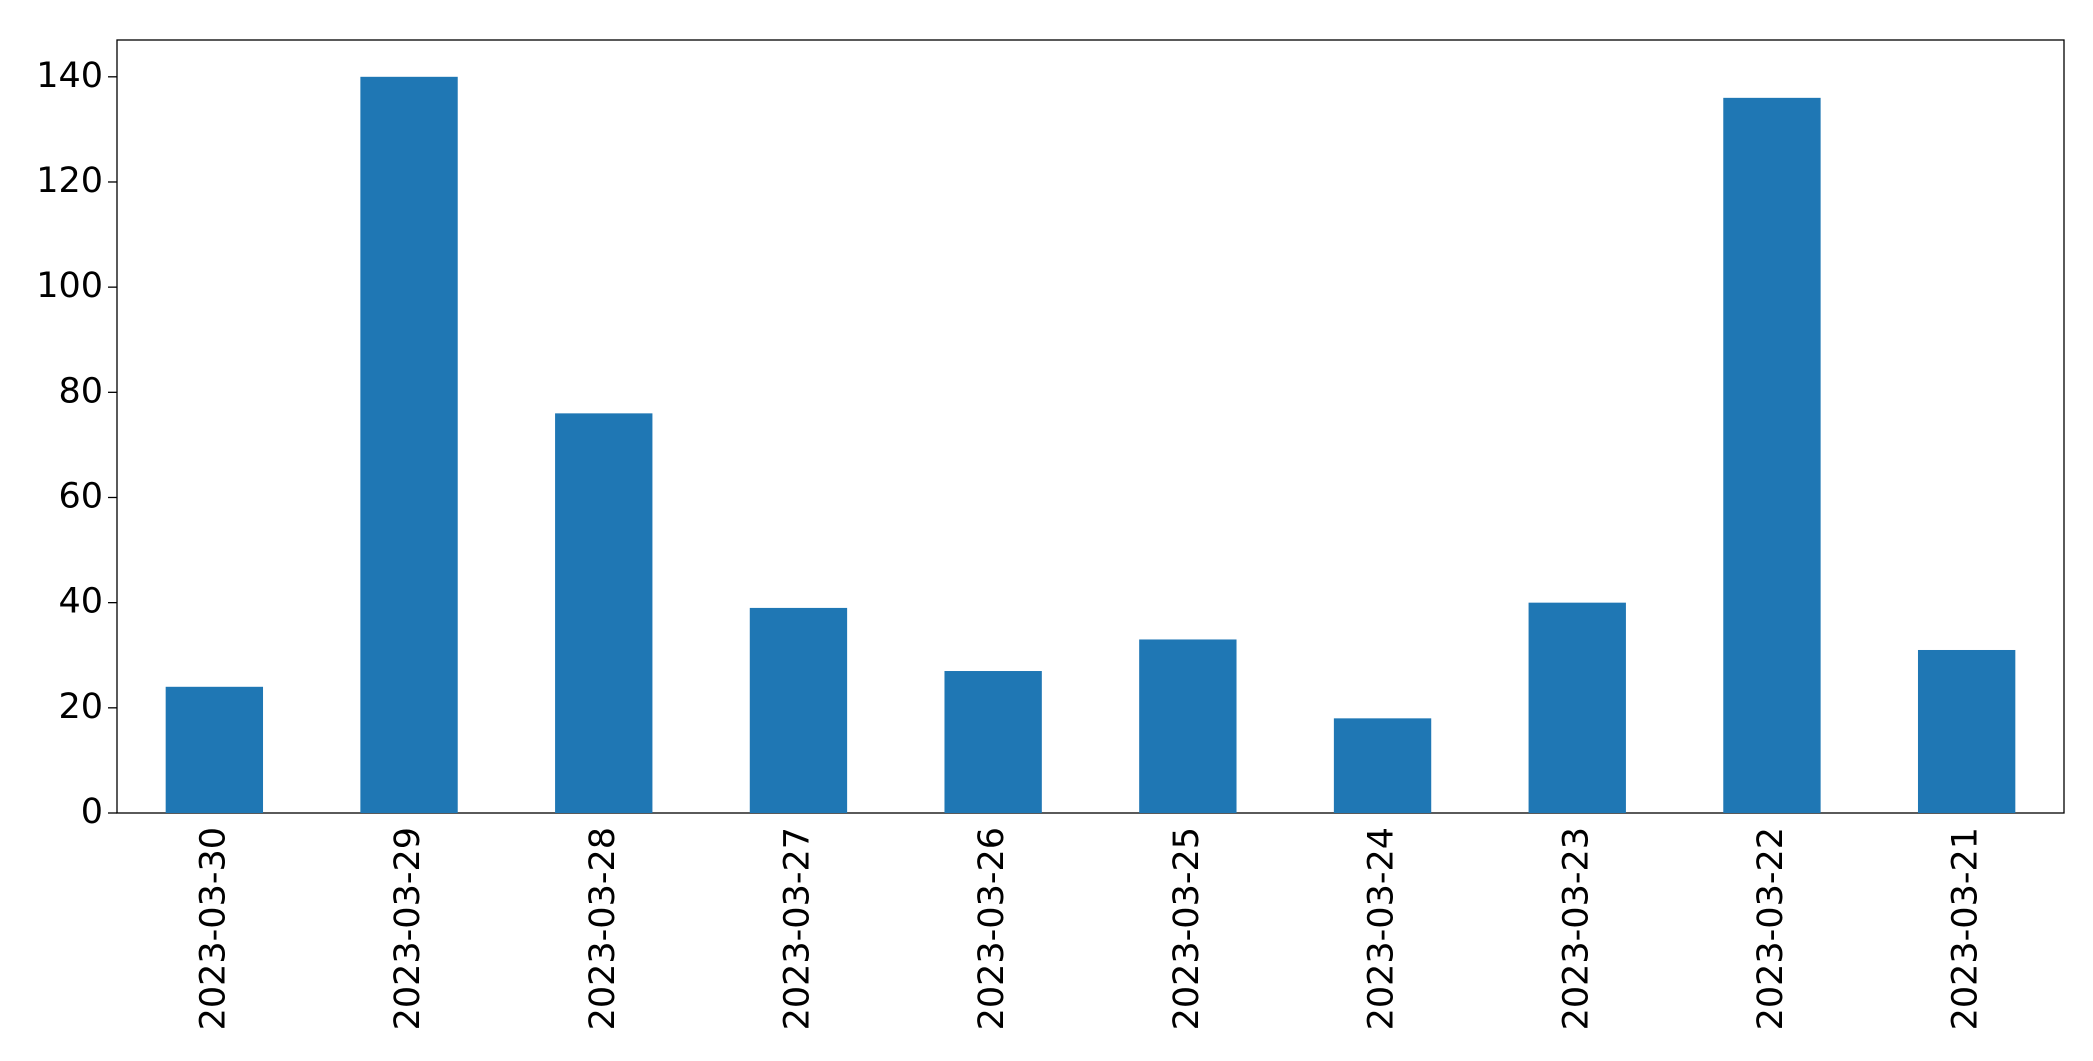  I want to click on y-tick-label: 80, so click(80, 391).